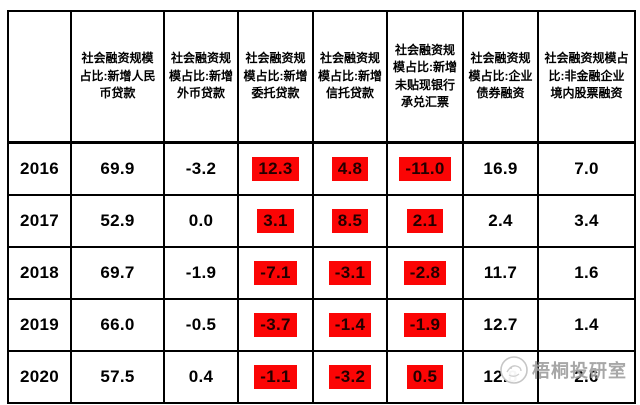  I want to click on highlighted-value: 12.3, so click(275, 169).